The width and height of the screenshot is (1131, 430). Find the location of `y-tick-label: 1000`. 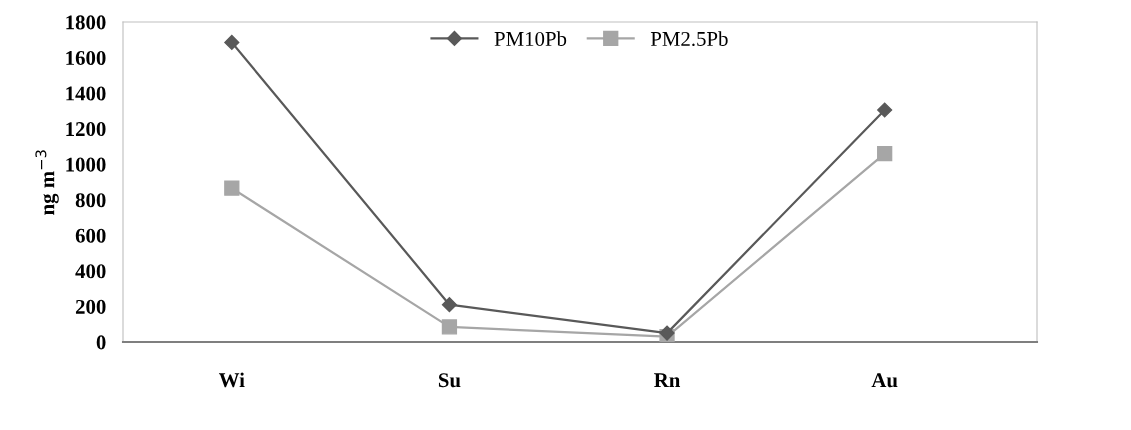

y-tick-label: 1000 is located at coordinates (86, 164).